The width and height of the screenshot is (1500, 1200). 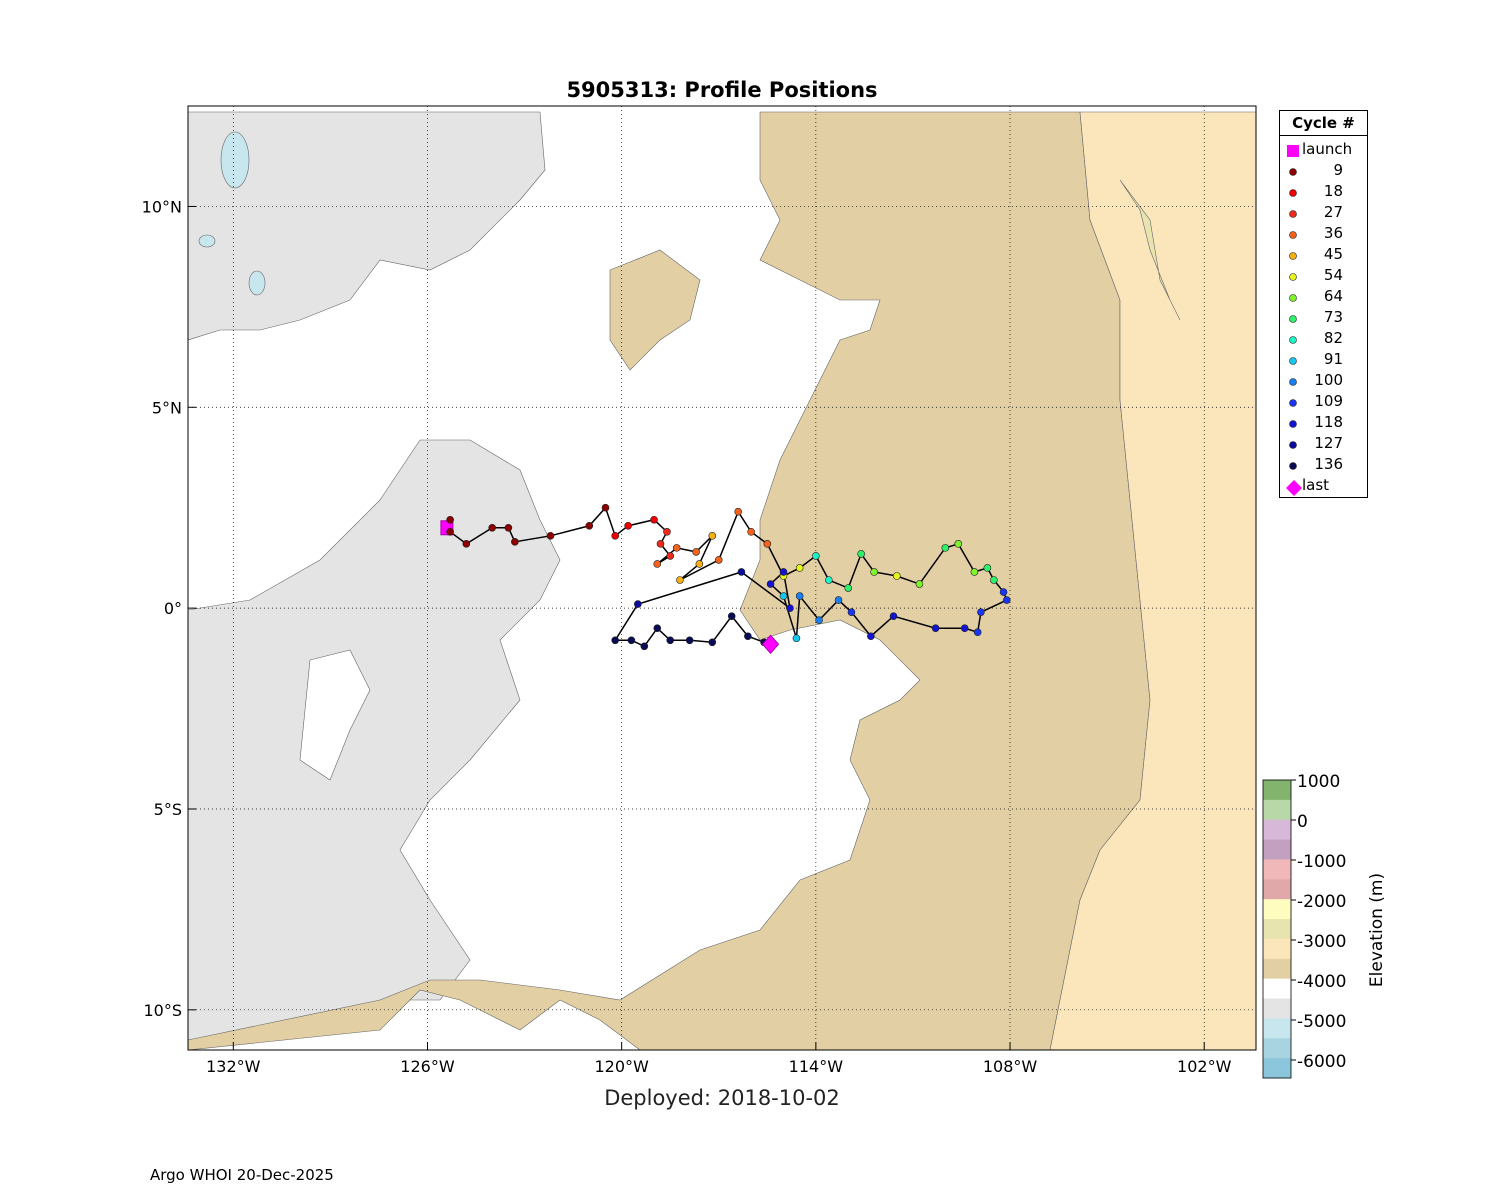 I want to click on legend-cycle: 118, so click(x=1323, y=422).